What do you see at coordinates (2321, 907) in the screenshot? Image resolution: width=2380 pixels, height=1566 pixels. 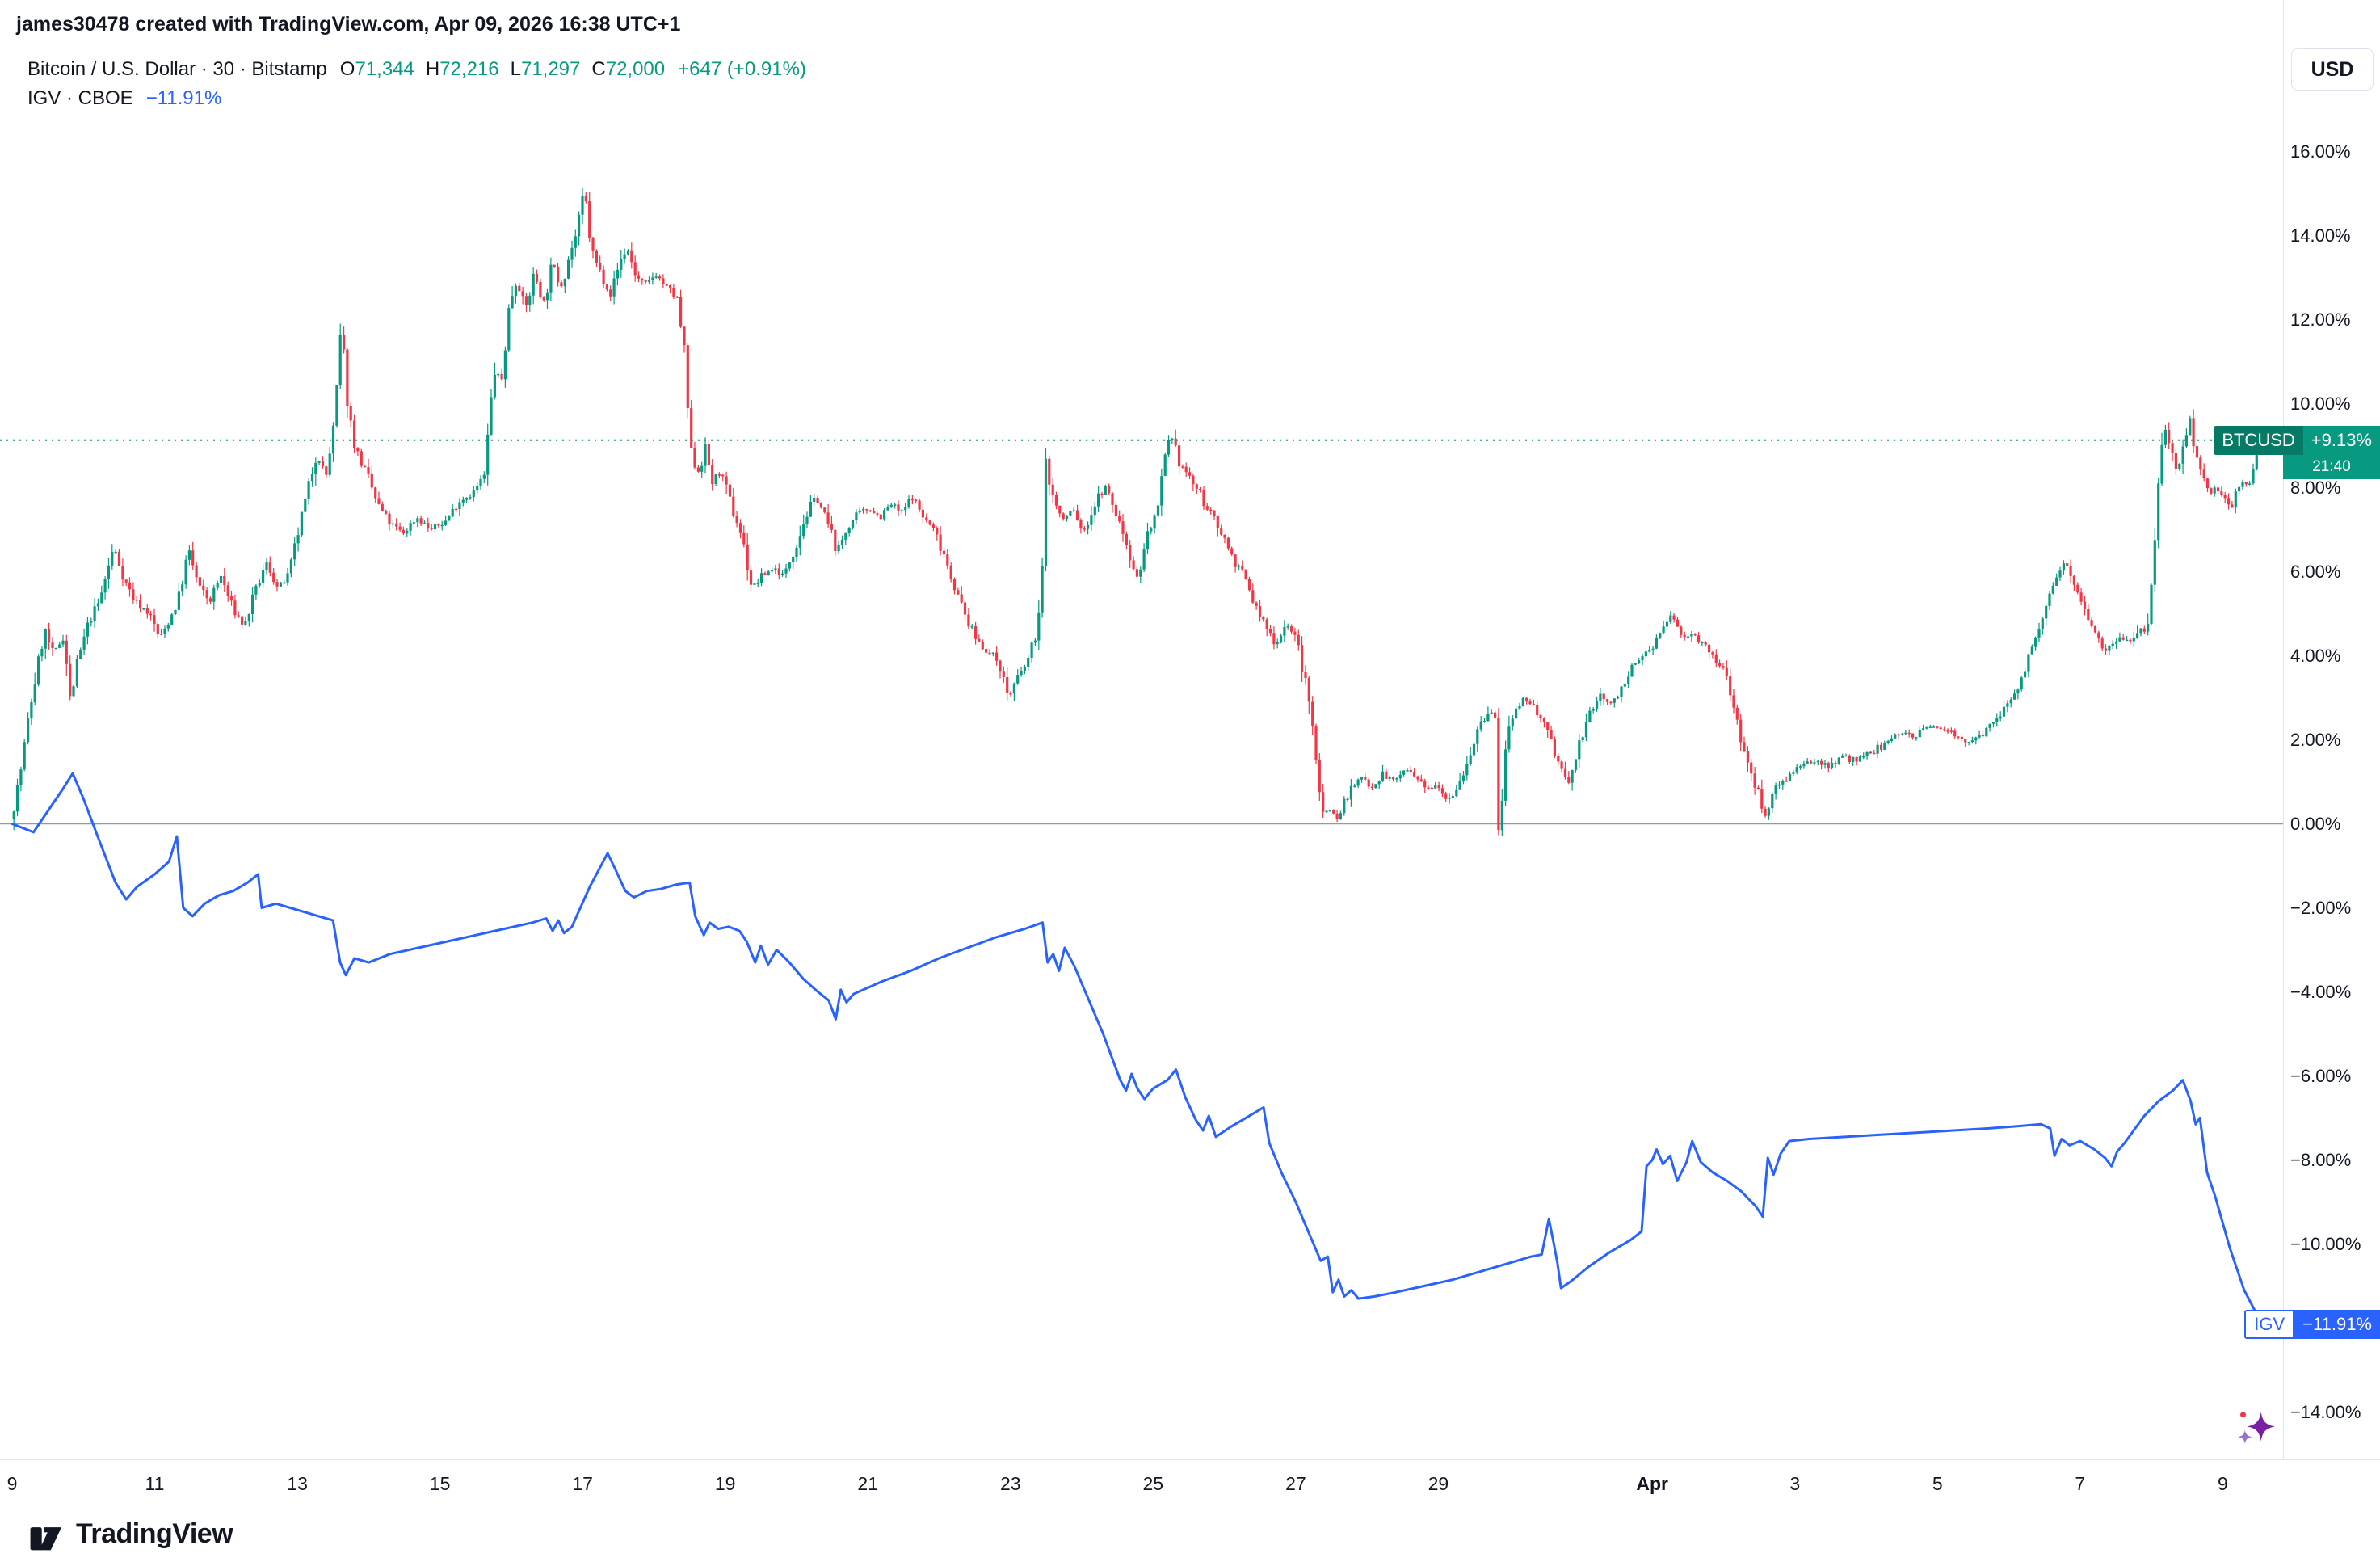 I see `y-axis-label: −2.00%` at bounding box center [2321, 907].